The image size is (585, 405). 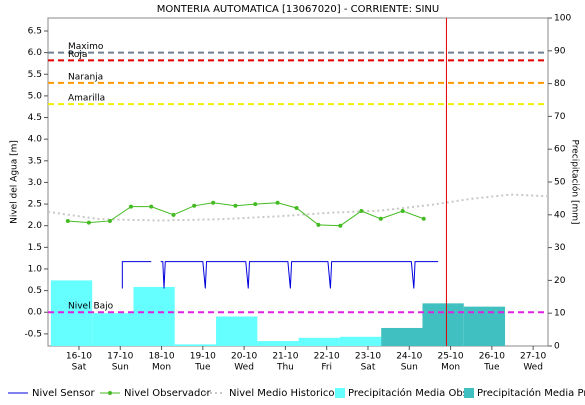 What do you see at coordinates (91, 307) in the screenshot?
I see `threshold-label: Nivel Bajo` at bounding box center [91, 307].